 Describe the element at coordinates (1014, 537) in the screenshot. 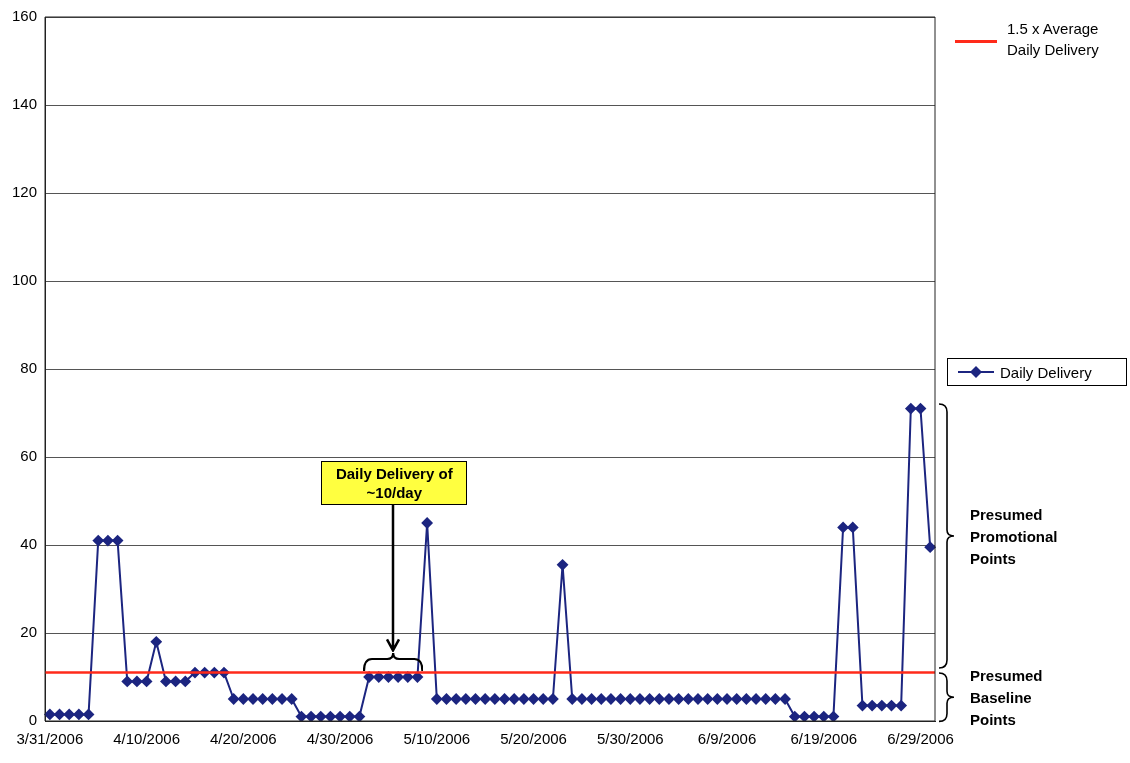

I see `text: Presumed Promotional Points` at that location.